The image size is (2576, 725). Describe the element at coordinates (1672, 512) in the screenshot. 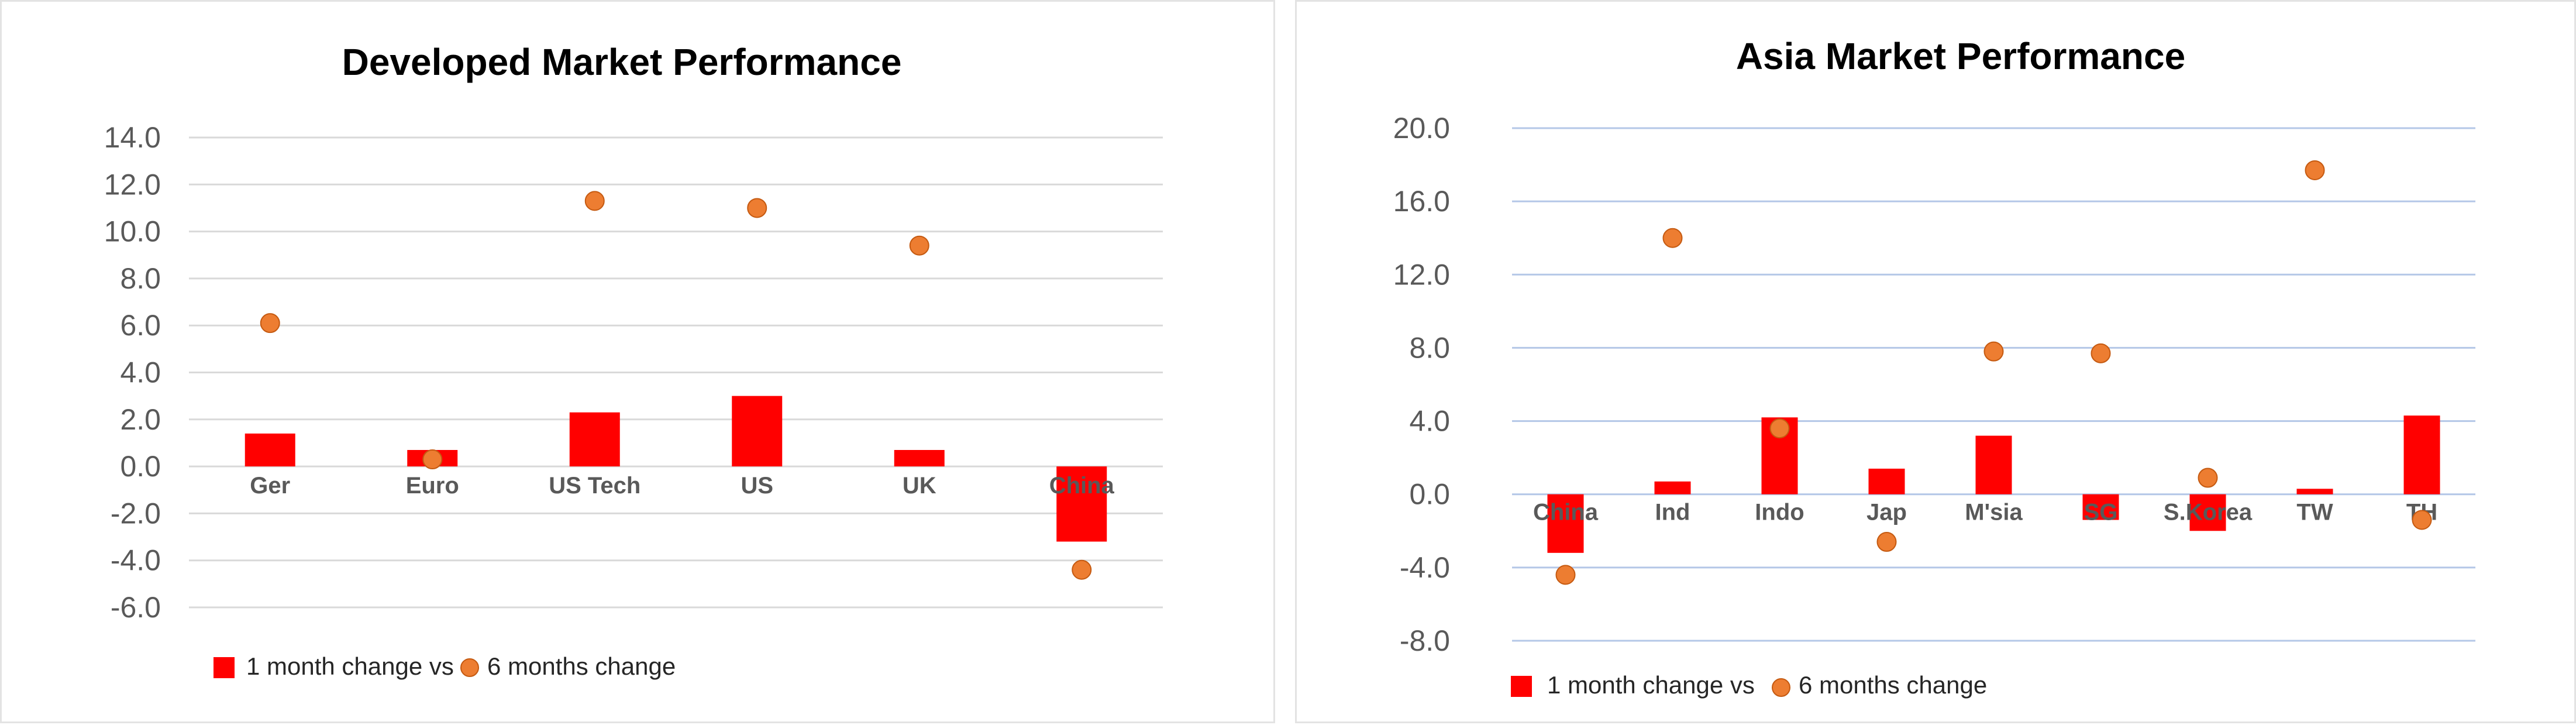

I see `x-category-label: Ind` at that location.